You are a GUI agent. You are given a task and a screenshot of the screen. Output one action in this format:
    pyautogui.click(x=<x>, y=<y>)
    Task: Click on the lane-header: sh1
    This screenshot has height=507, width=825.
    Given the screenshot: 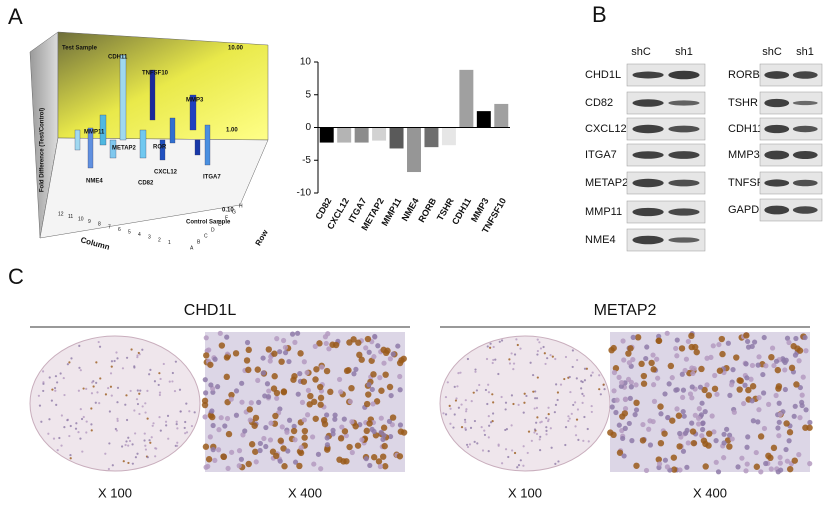 What is the action you would take?
    pyautogui.click(x=805, y=52)
    